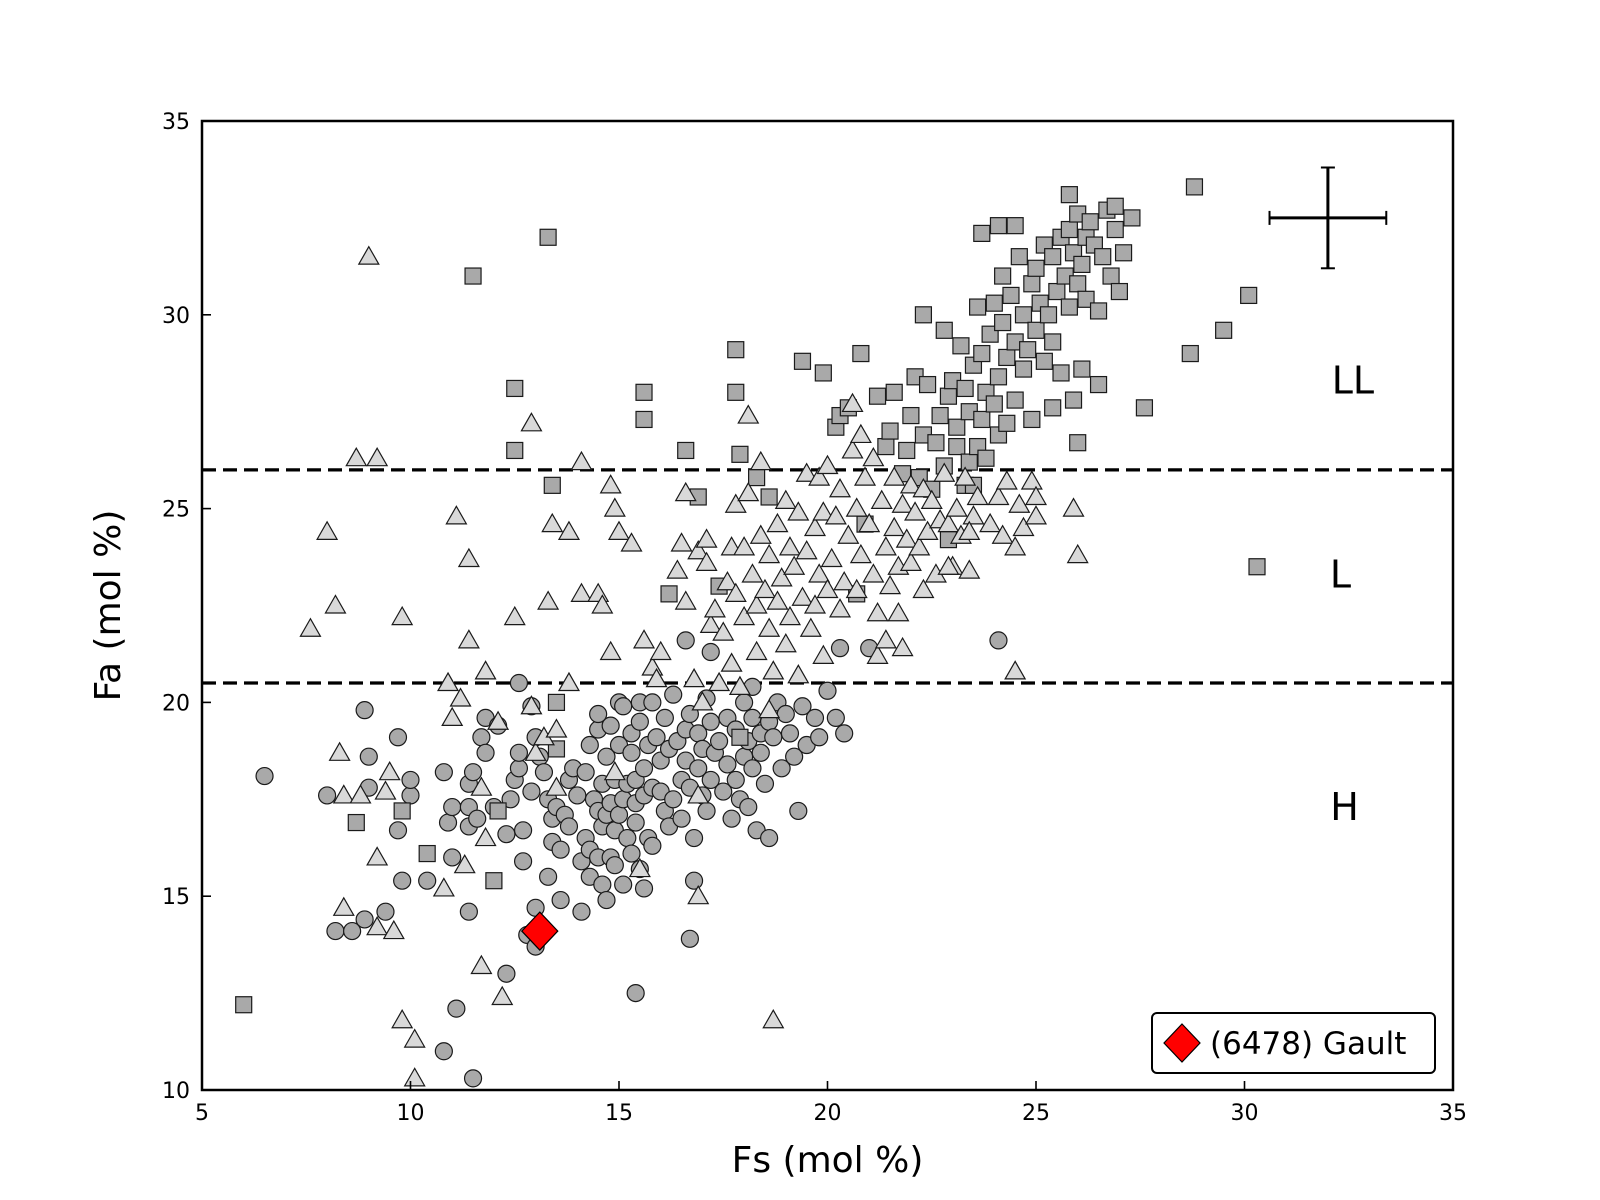 This screenshot has height=1200, width=1600. Describe the element at coordinates (1245, 1113) in the screenshot. I see `x-tick-label: 30` at that location.